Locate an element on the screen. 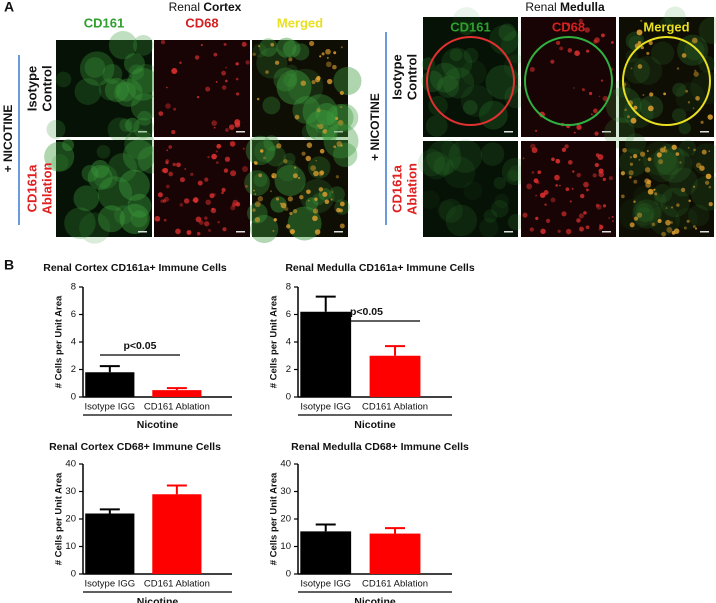 The width and height of the screenshot is (716, 603). scale-bar is located at coordinates (142, 132).